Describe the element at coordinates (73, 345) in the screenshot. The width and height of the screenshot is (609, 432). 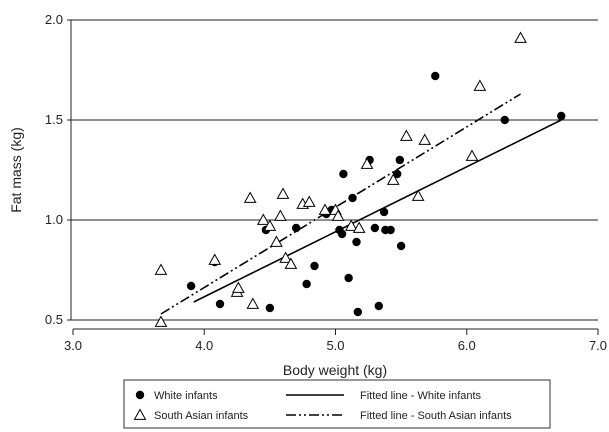
I see `x-tick-label: 3.0` at that location.